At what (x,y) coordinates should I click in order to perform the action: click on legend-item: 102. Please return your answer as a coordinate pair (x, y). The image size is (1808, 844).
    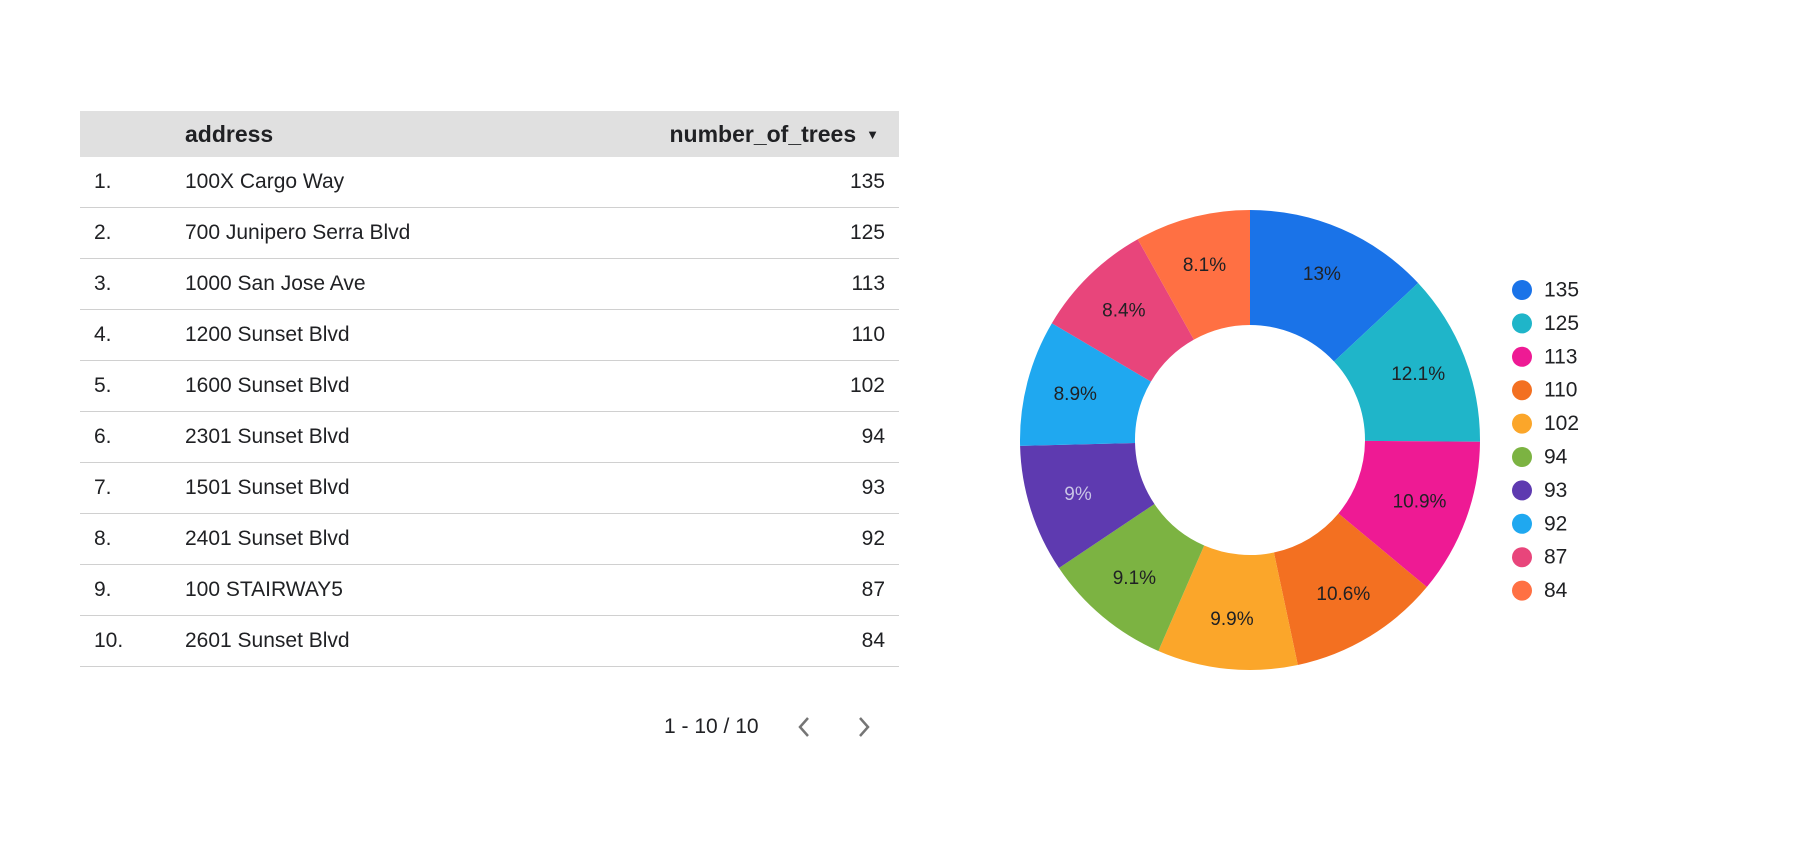
    Looking at the image, I should click on (1545, 423).